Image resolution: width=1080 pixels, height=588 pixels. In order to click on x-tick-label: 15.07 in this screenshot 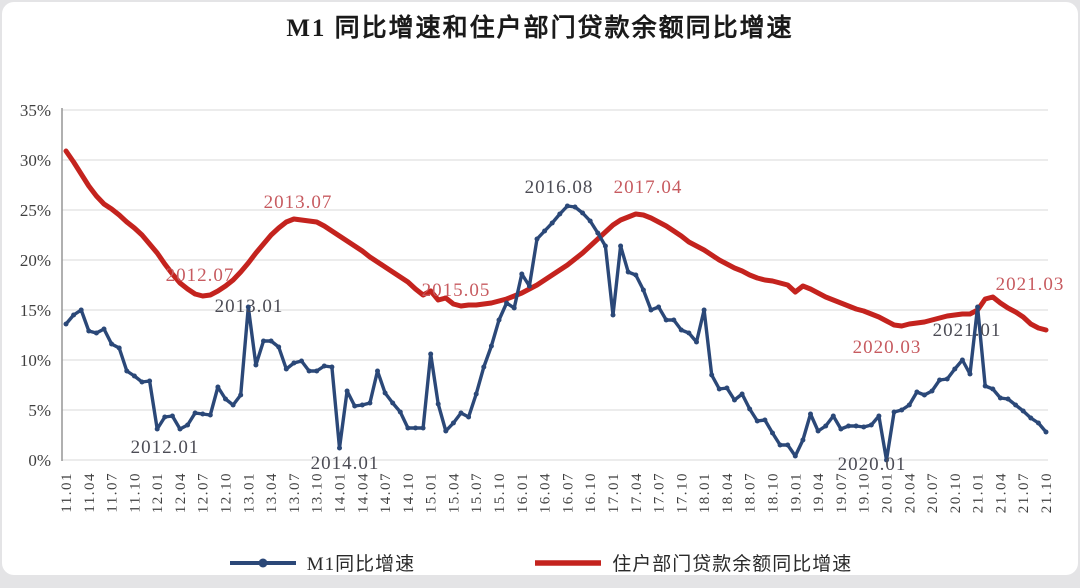, I will do `click(477, 492)`.